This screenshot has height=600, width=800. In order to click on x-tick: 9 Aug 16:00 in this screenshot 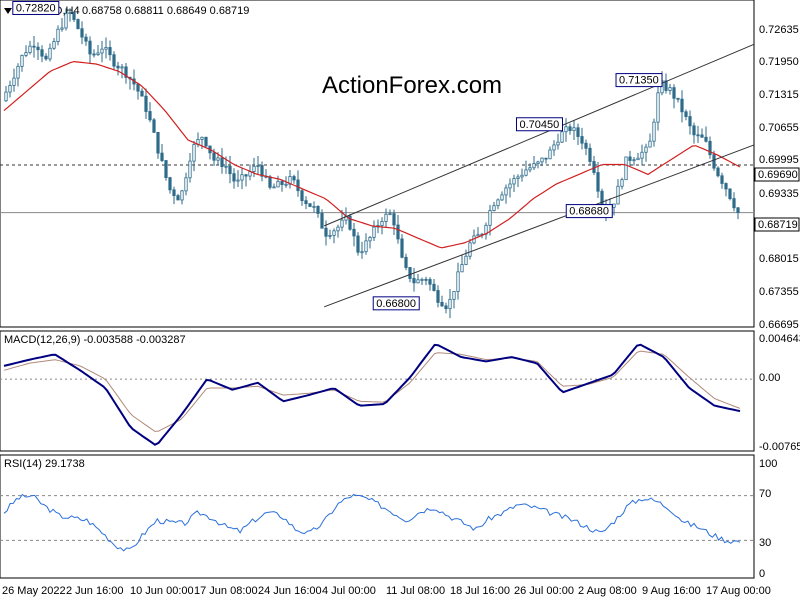, I will do `click(671, 591)`.